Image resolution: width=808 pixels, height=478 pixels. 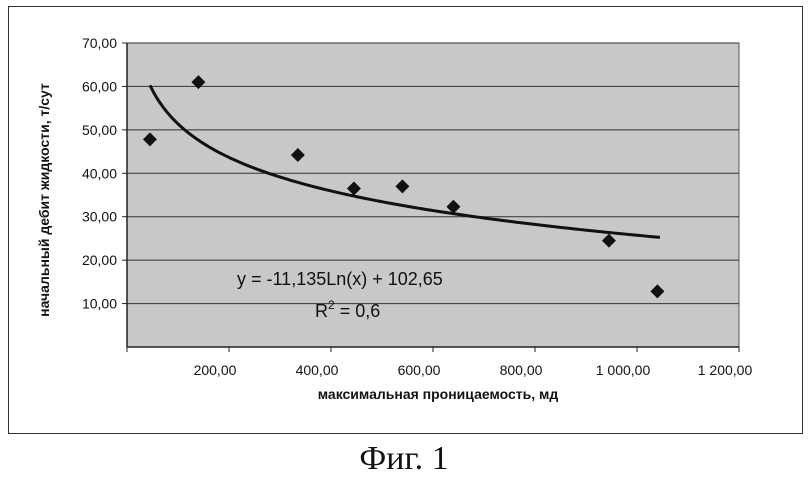 I want to click on y-tick-labels: 10,00 20,00 30,00 40,00 50,00 60,00 70,00, so click(x=99, y=173).